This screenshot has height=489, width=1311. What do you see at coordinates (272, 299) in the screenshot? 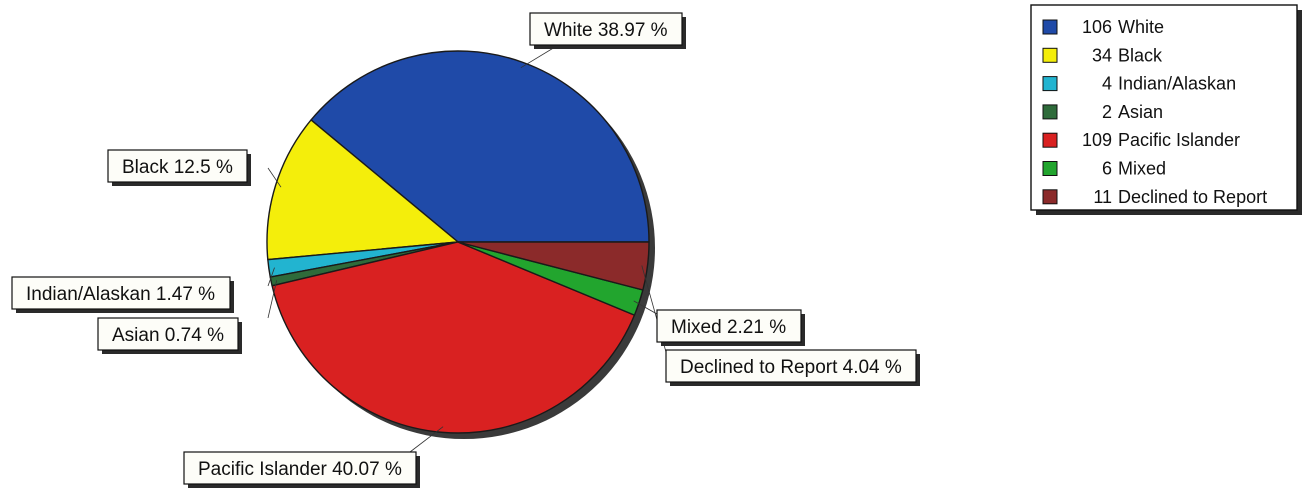
I see `leader-line-asian` at bounding box center [272, 299].